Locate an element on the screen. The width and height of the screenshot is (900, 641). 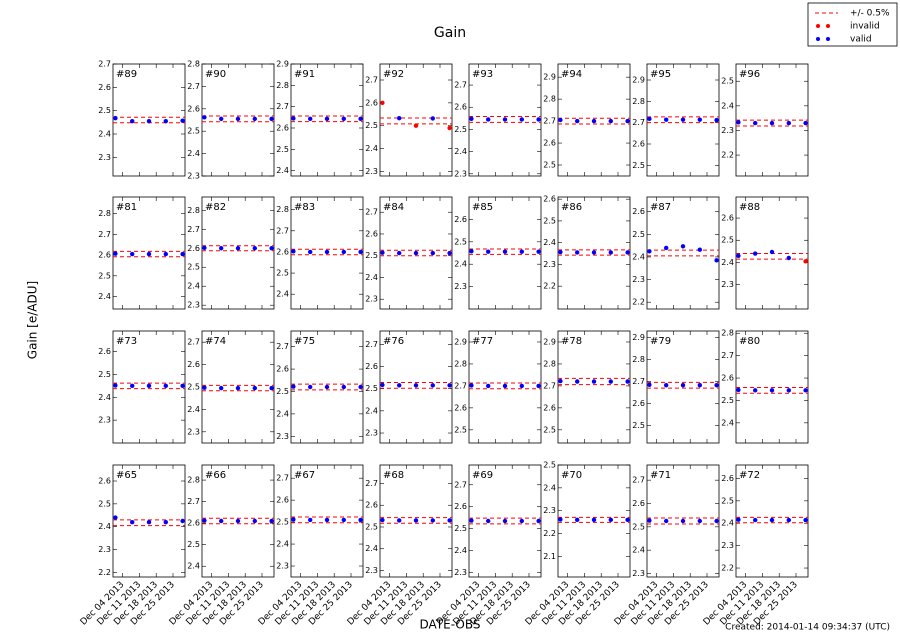
panel-title: #96 is located at coordinates (749, 74).